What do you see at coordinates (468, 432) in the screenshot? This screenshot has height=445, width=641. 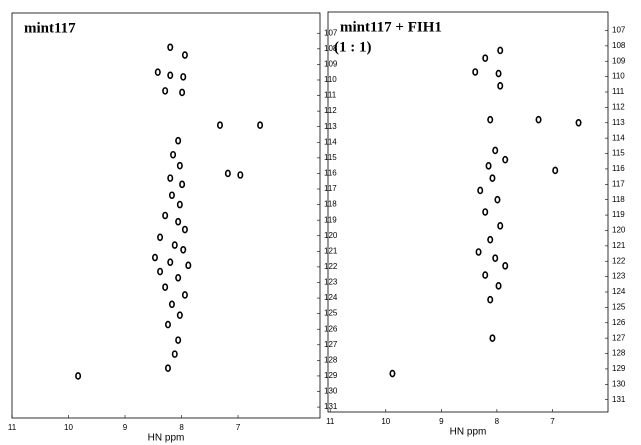 I see `x-axis-label: HN ppm` at bounding box center [468, 432].